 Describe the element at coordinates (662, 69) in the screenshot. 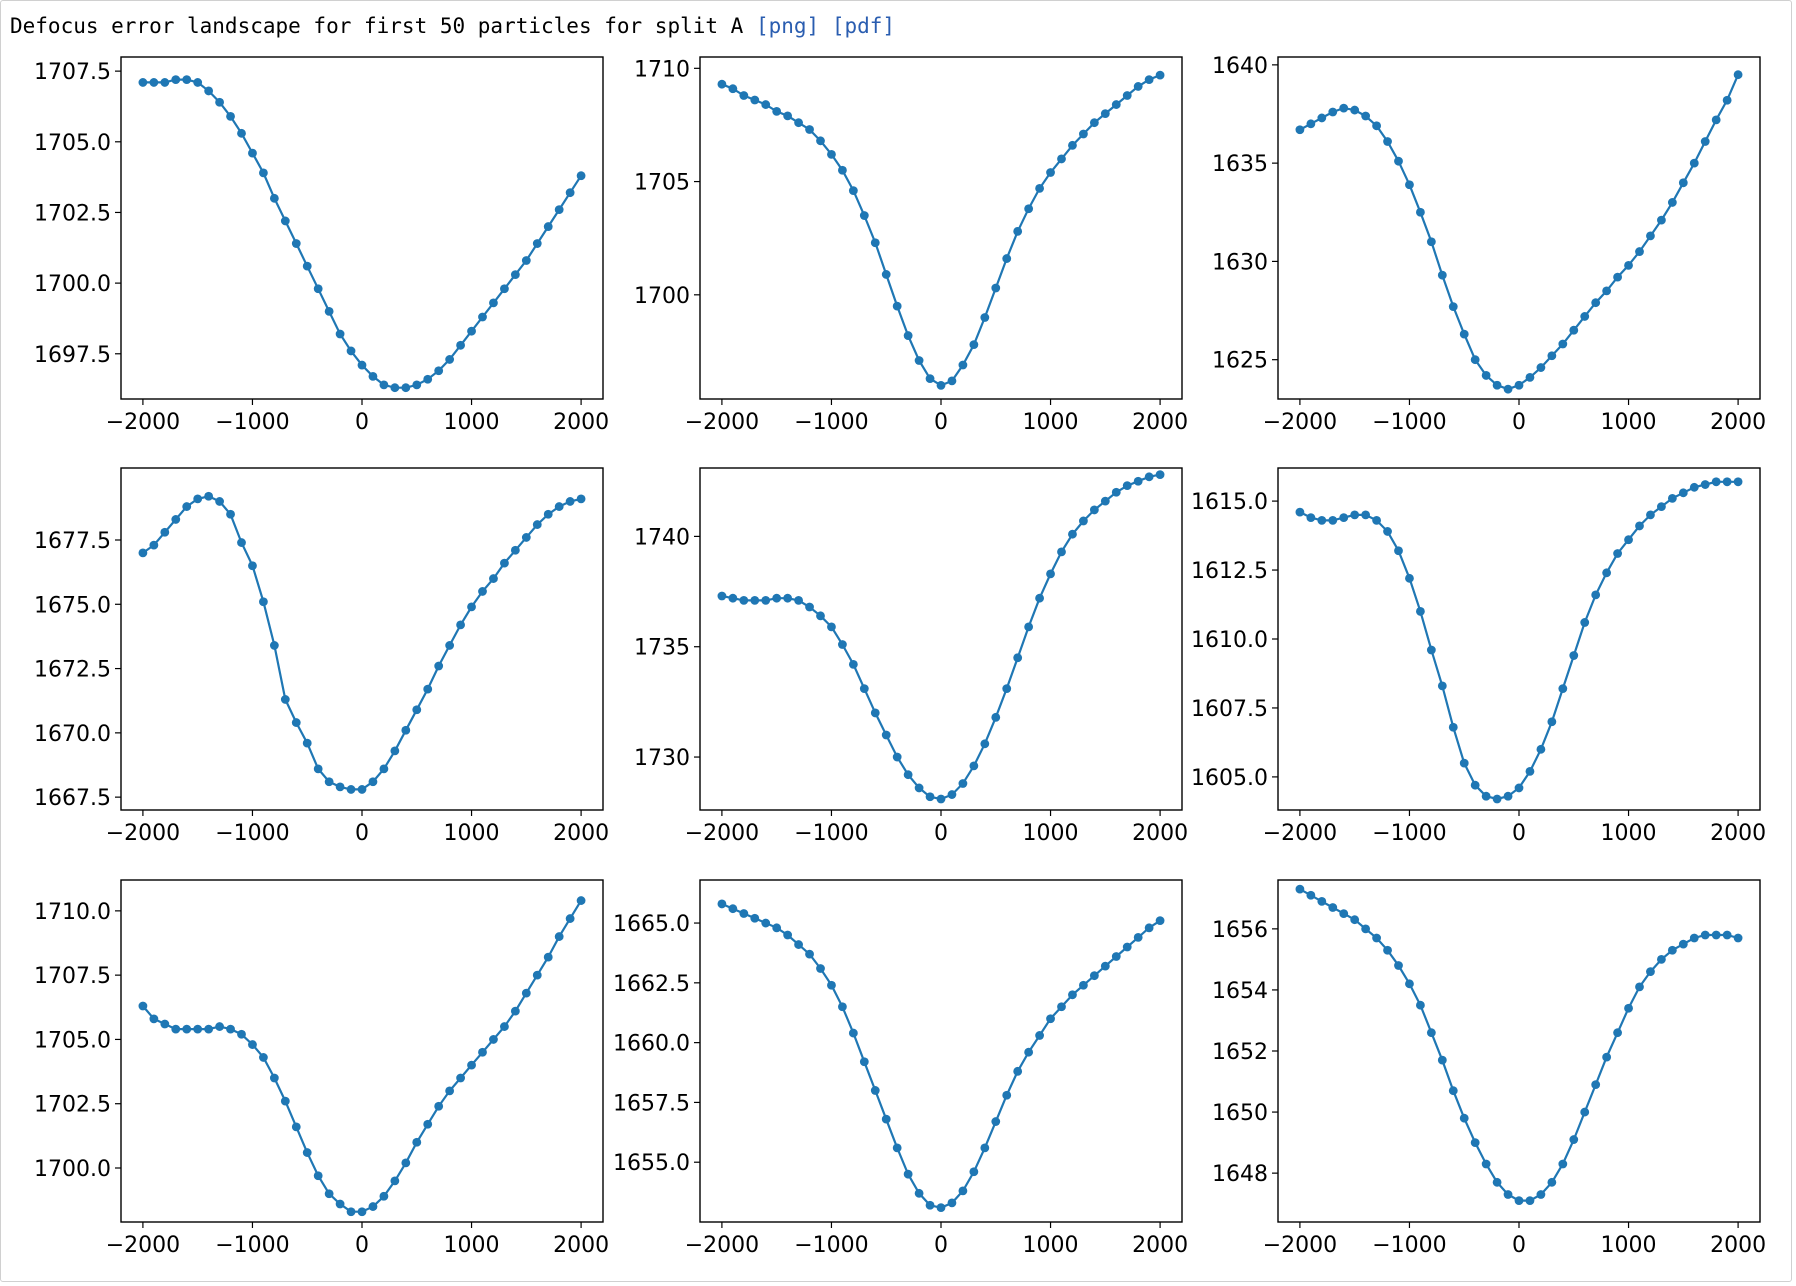

I see `y-tick-label: 1710` at that location.